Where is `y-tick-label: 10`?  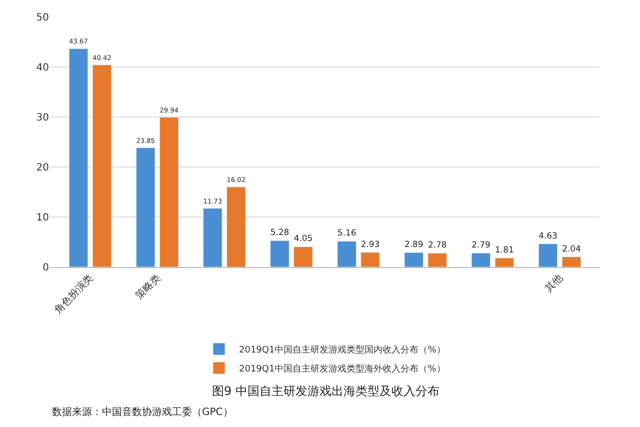 y-tick-label: 10 is located at coordinates (42, 218).